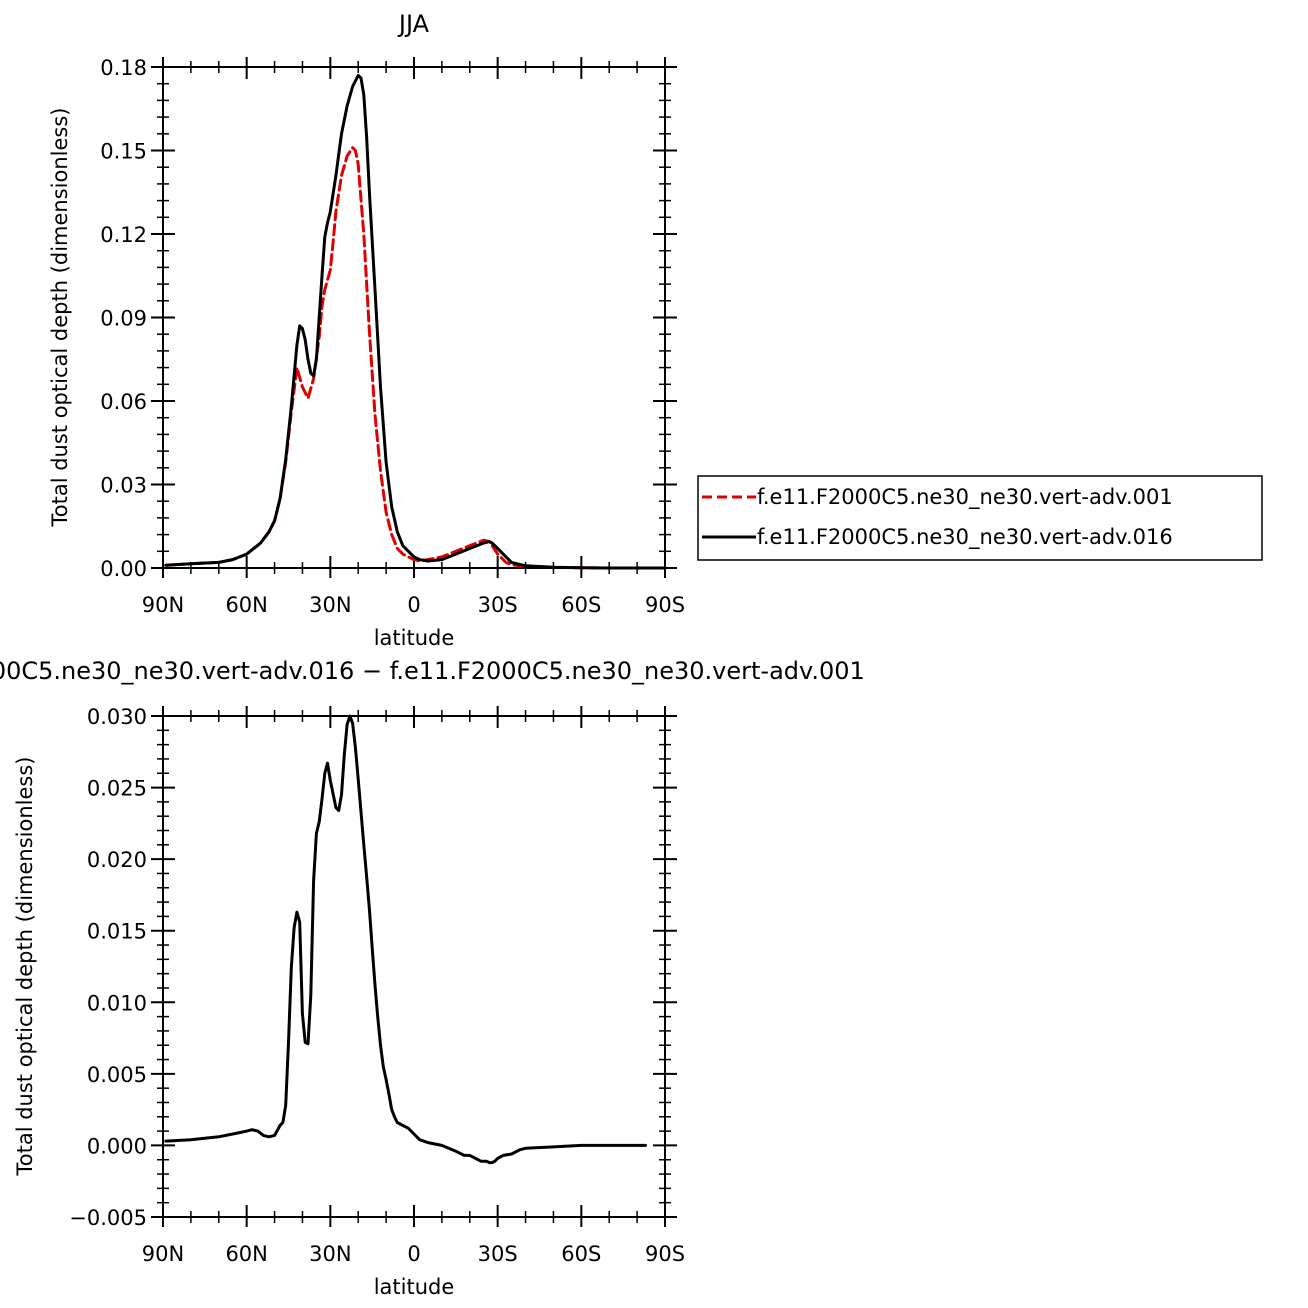 This screenshot has width=1308, height=1308. Describe the element at coordinates (123, 68) in the screenshot. I see `top-chart-y-tick-label: 0.18` at that location.